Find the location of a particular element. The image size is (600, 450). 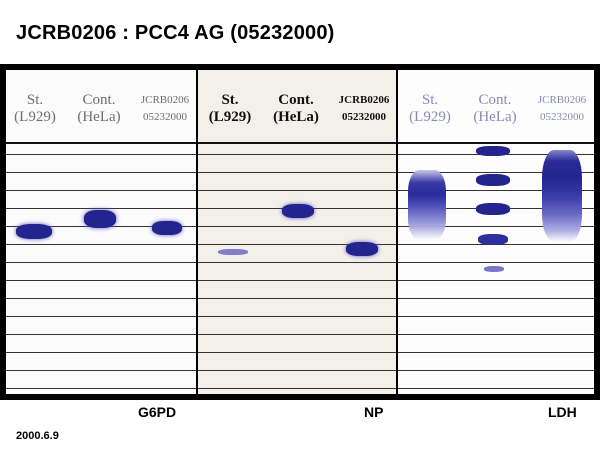

date-label: 2000.6.9 is located at coordinates (37, 436).